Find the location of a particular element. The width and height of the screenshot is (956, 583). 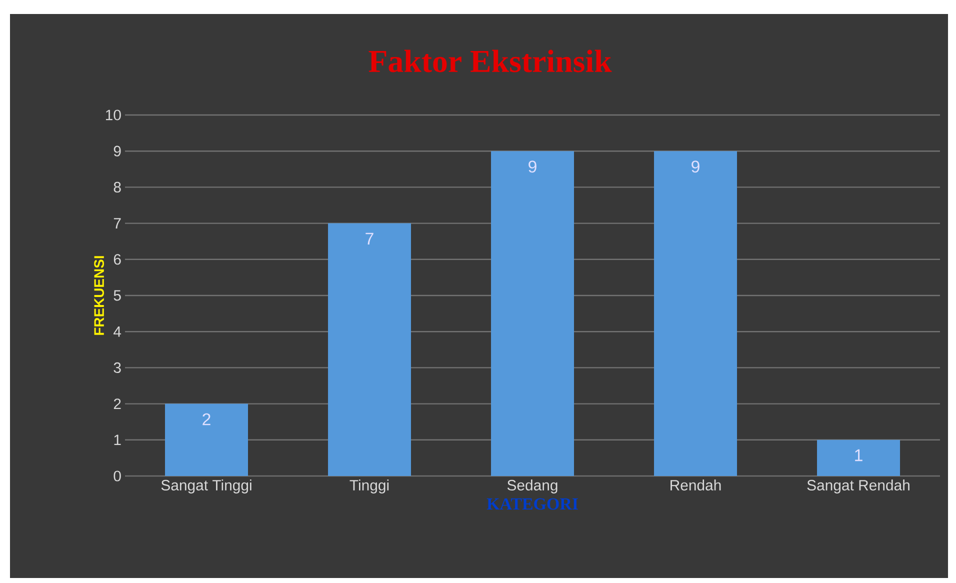

y-tick-label: 2 is located at coordinates (117, 404).